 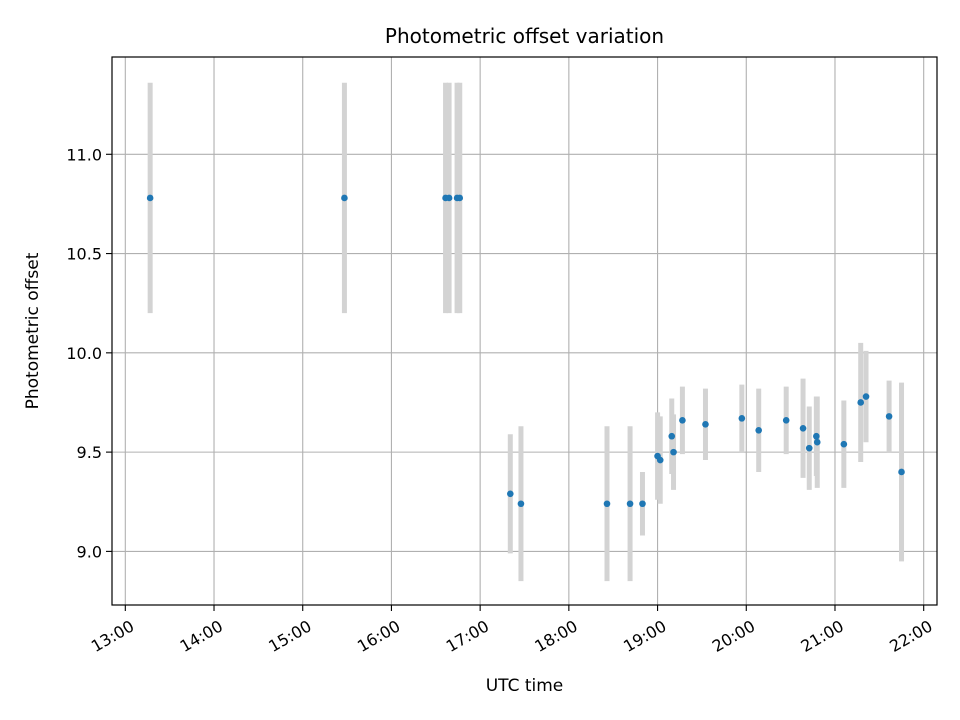 I want to click on y-axis-ticks: 9.0 9.5 10.0 10.5 11.0, so click(x=89, y=353).